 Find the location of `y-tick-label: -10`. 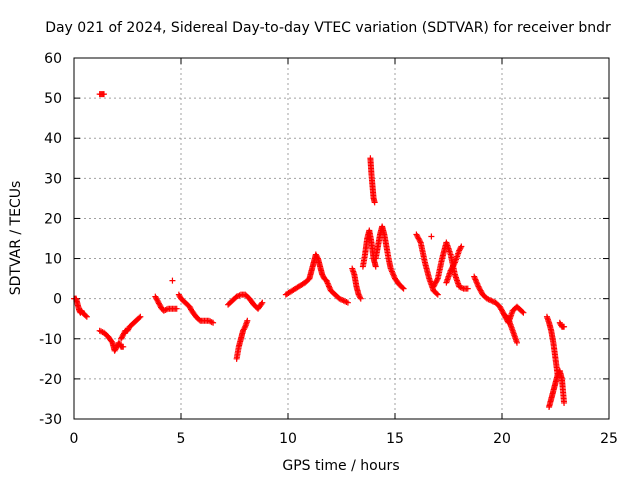

y-tick-label: -10 is located at coordinates (50, 340).